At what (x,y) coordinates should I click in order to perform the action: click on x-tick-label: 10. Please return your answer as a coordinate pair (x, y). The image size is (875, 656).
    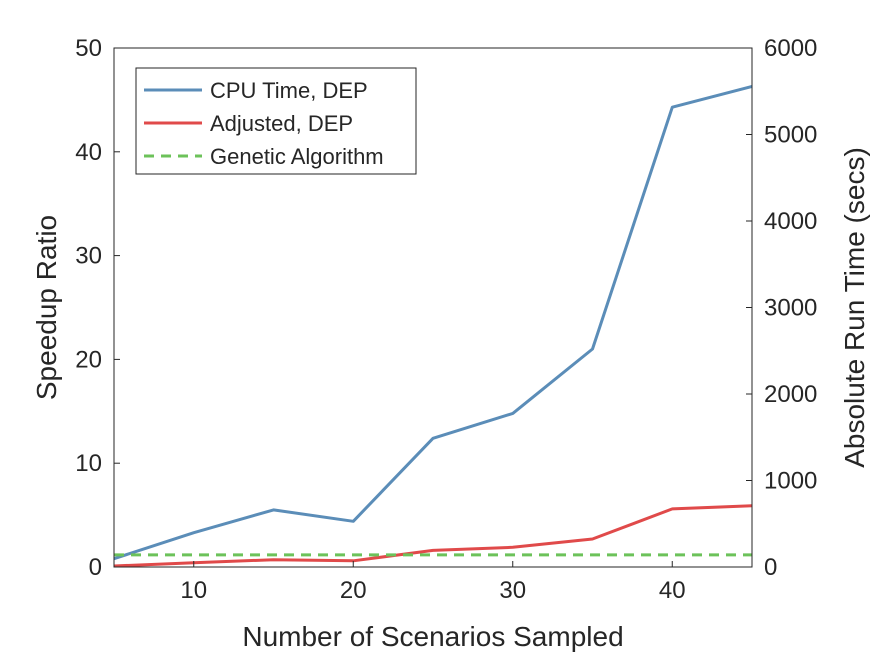
    Looking at the image, I should click on (193, 590).